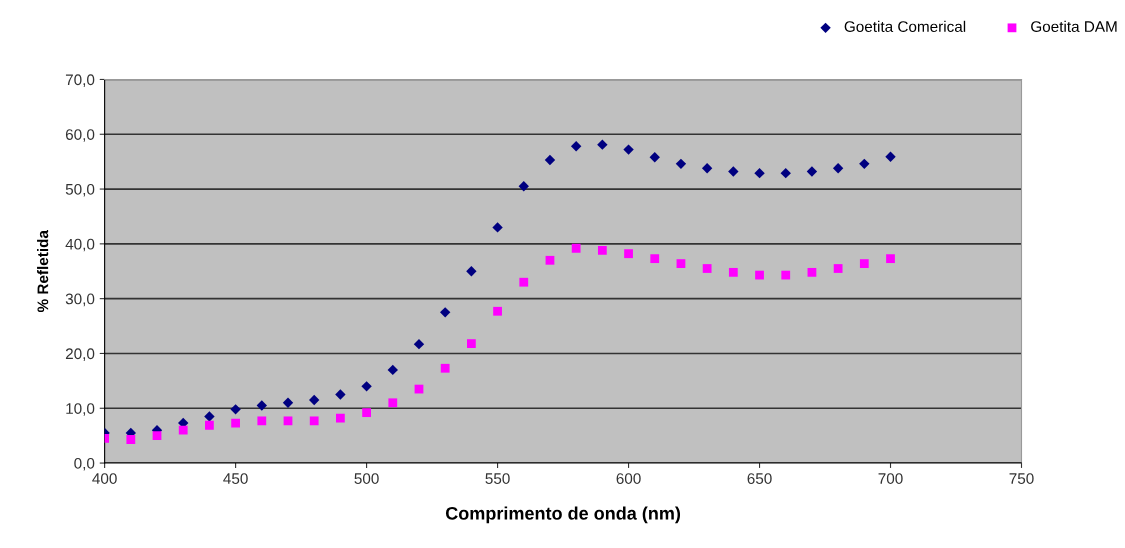 This screenshot has height=548, width=1125. What do you see at coordinates (80, 300) in the screenshot?
I see `y-tick-label: 30,0` at bounding box center [80, 300].